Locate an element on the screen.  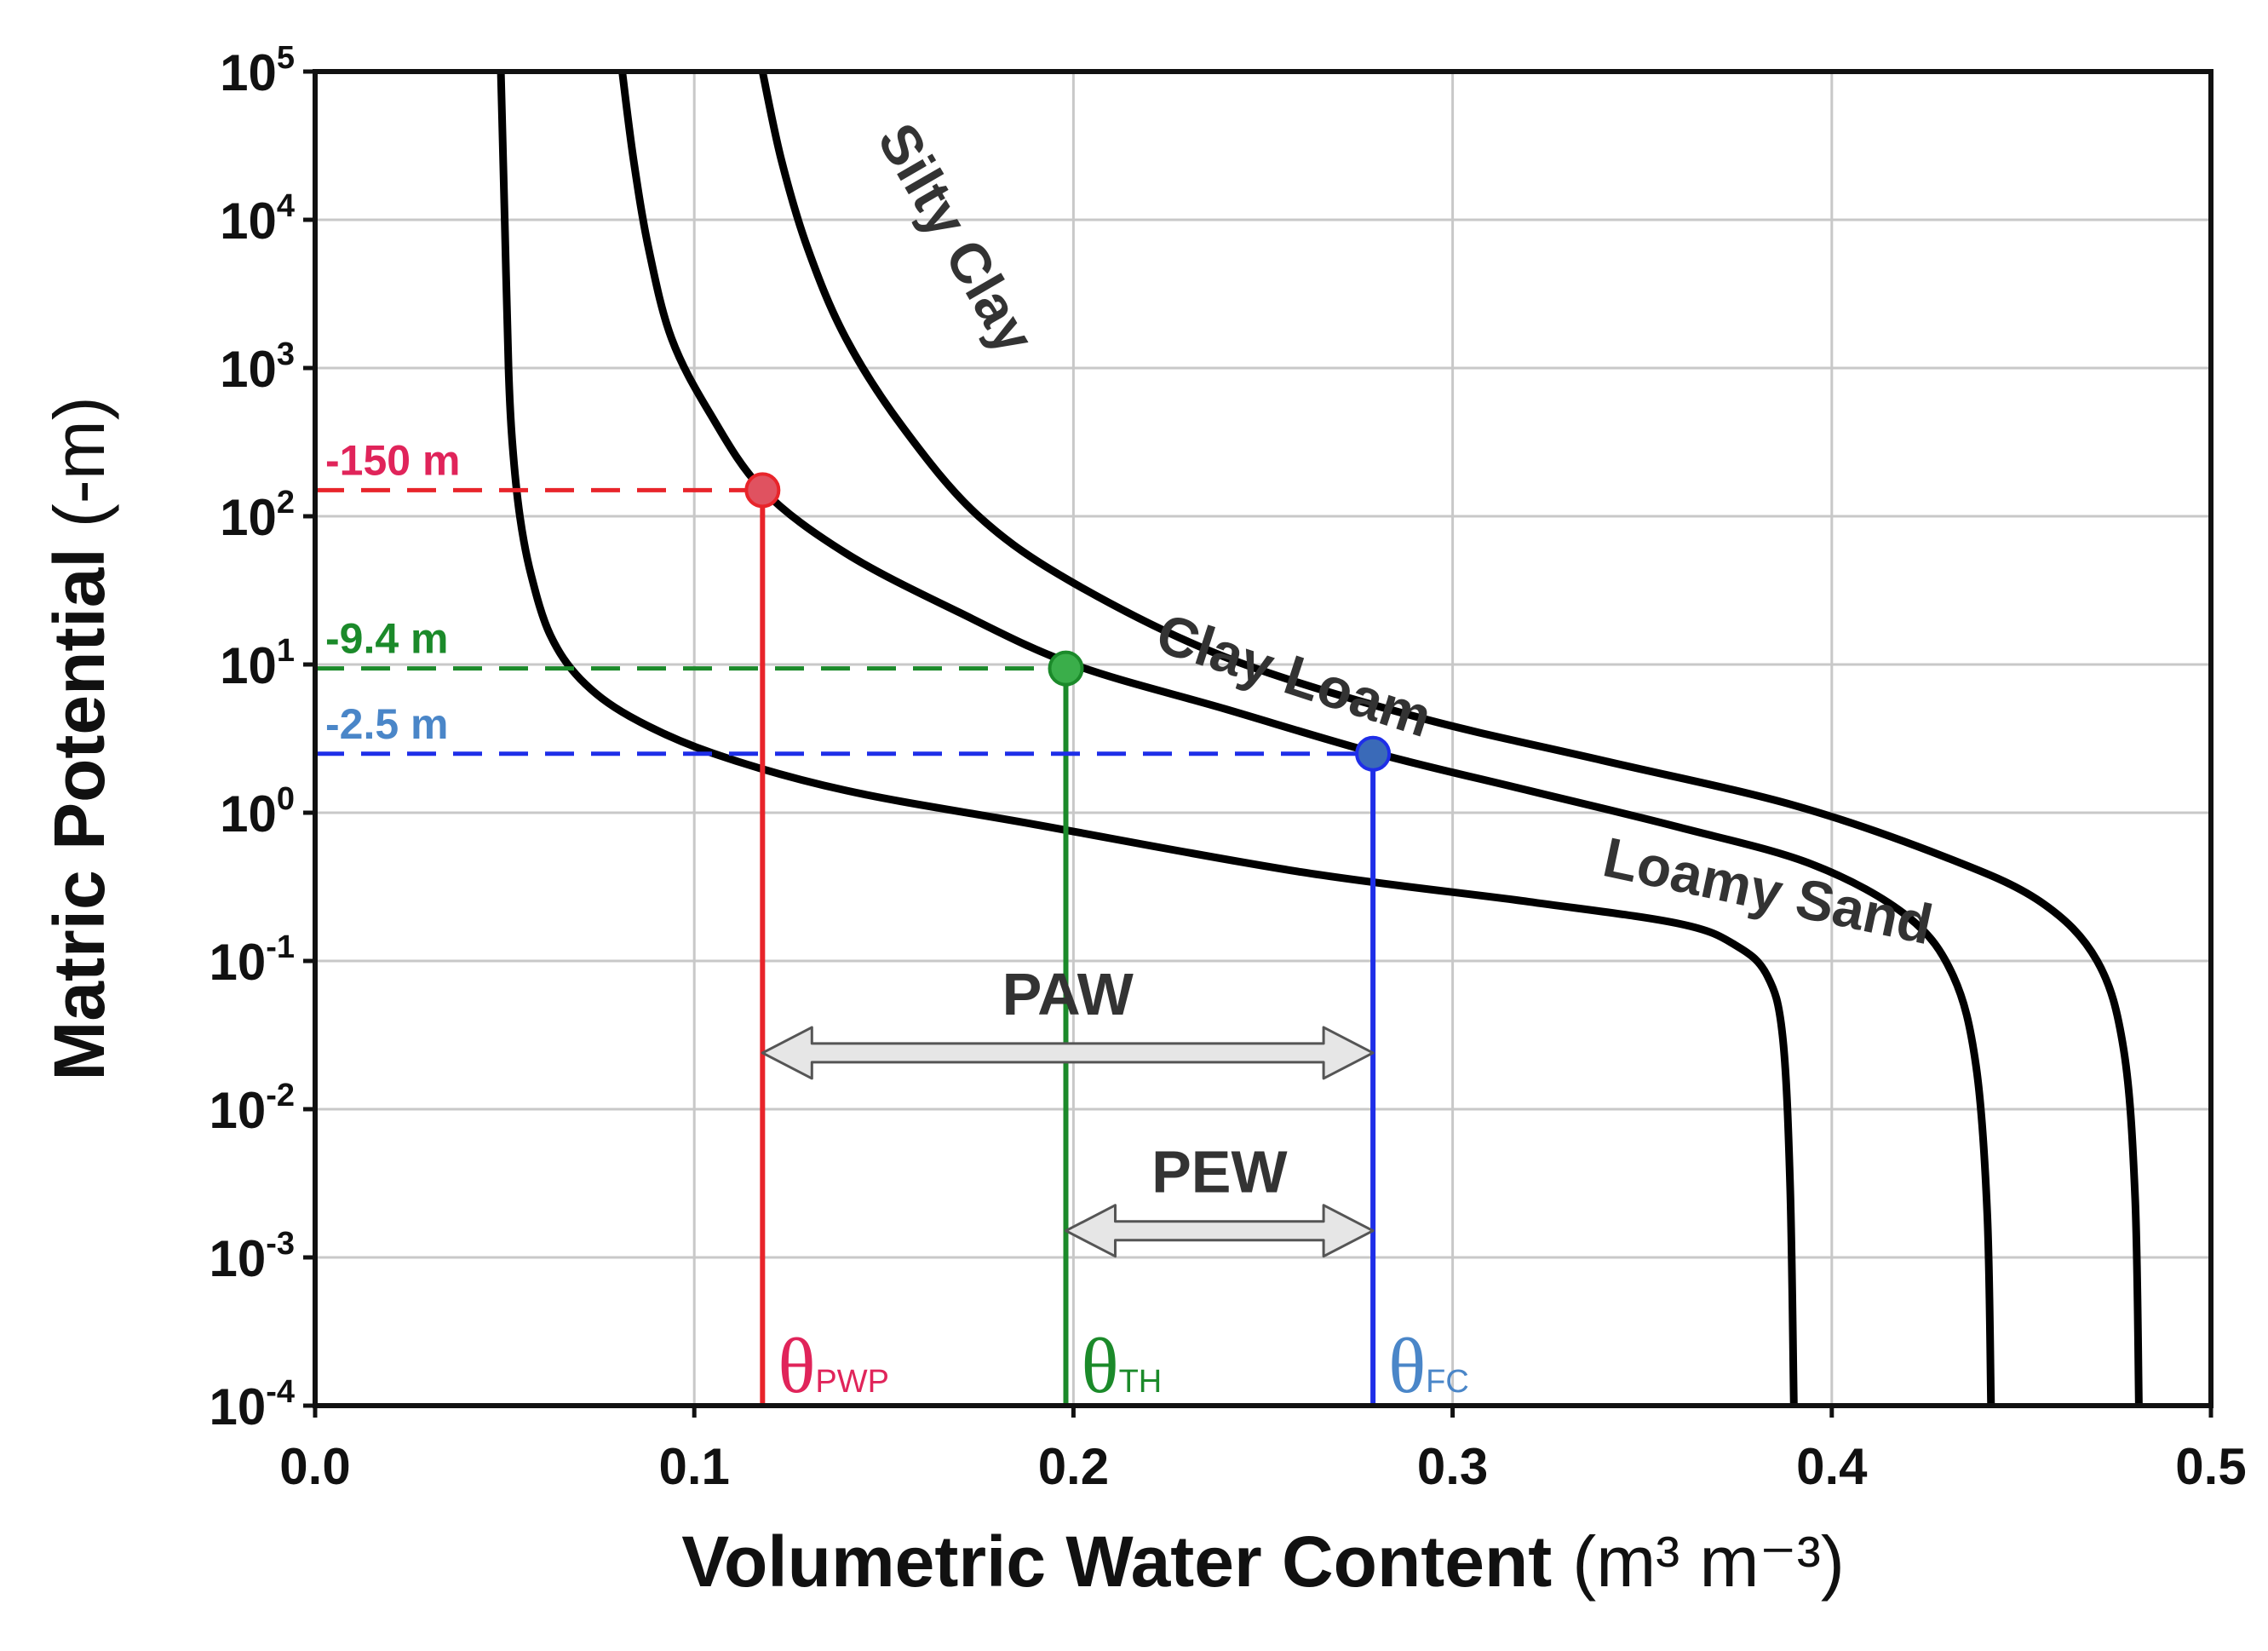
y-tick-label: 10⁻³ is located at coordinates (252, 1256).